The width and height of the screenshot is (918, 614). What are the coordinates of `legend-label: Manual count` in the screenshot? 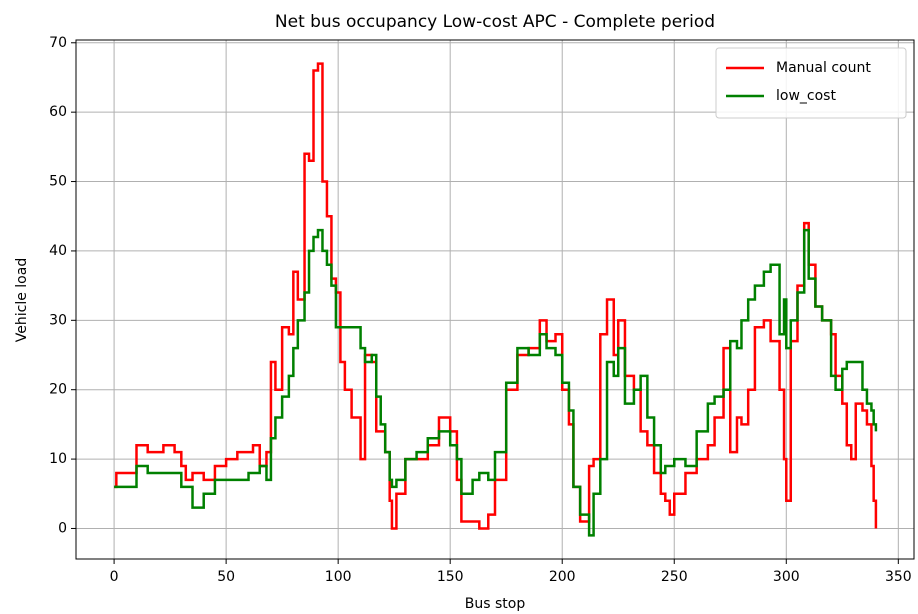 It's located at (823, 68).